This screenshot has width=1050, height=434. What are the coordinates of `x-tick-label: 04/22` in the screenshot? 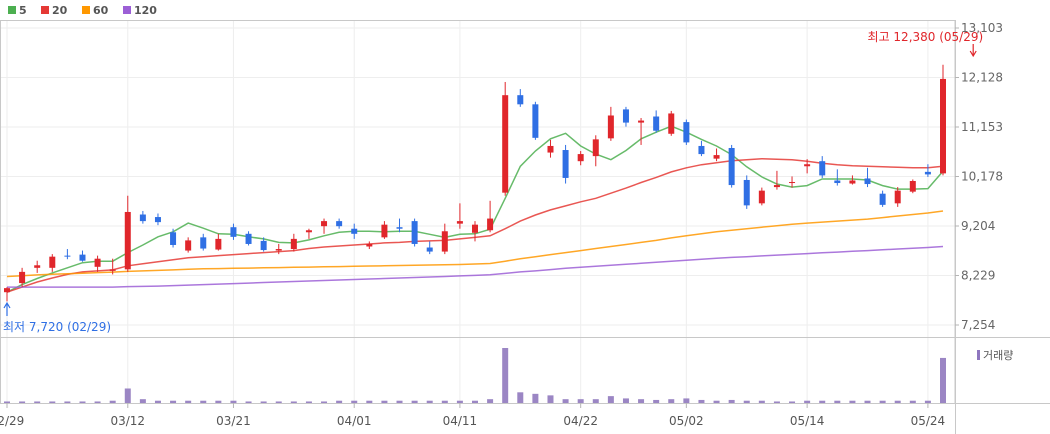 It's located at (580, 421).